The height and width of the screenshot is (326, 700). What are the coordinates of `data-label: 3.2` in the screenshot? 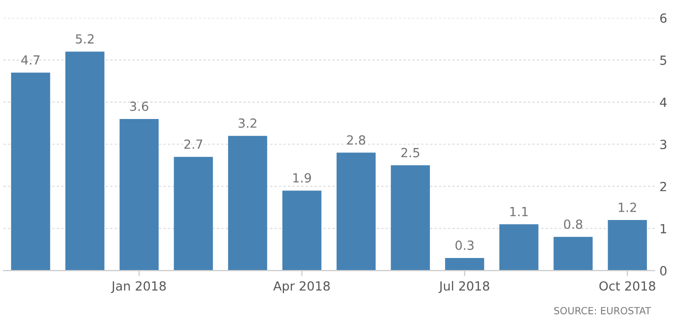 It's located at (247, 123).